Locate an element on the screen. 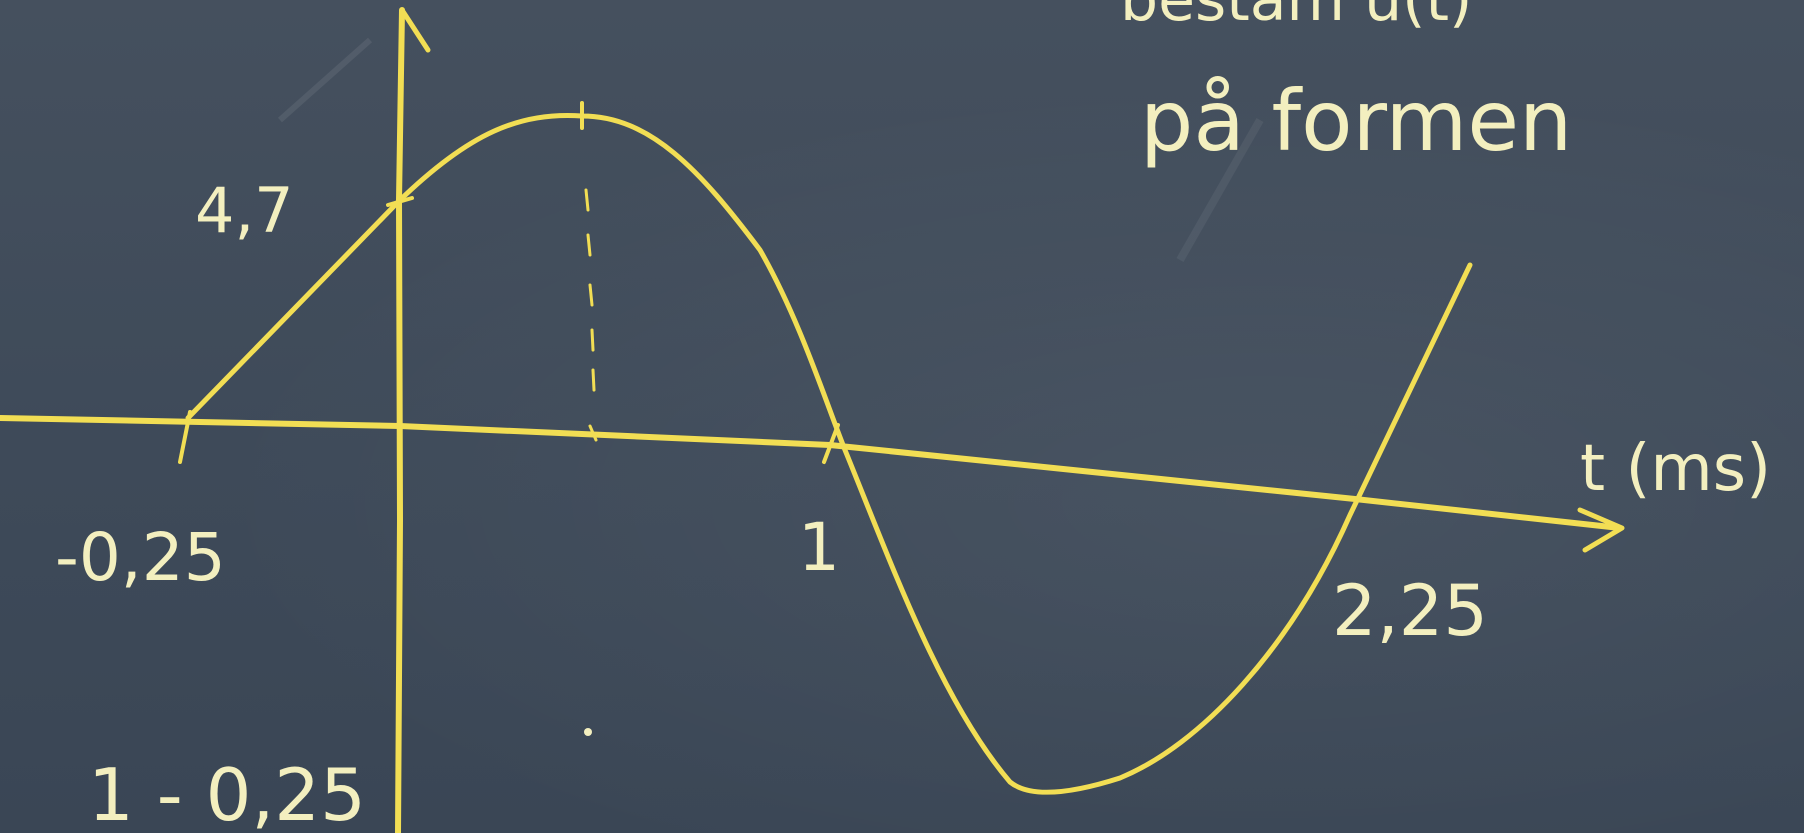 The image size is (1804, 833). top-text-fragment: bestäm u(t) is located at coordinates (1296, 17).